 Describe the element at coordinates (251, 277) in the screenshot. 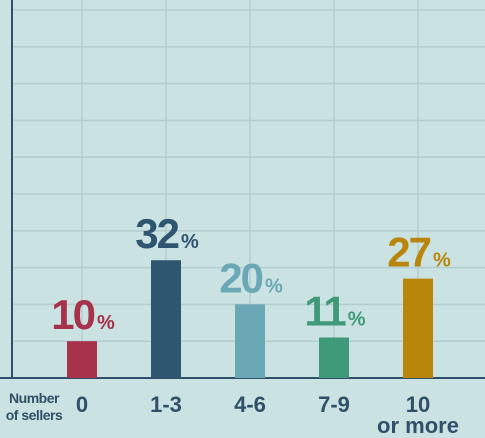

I see `data-label: 20%` at that location.